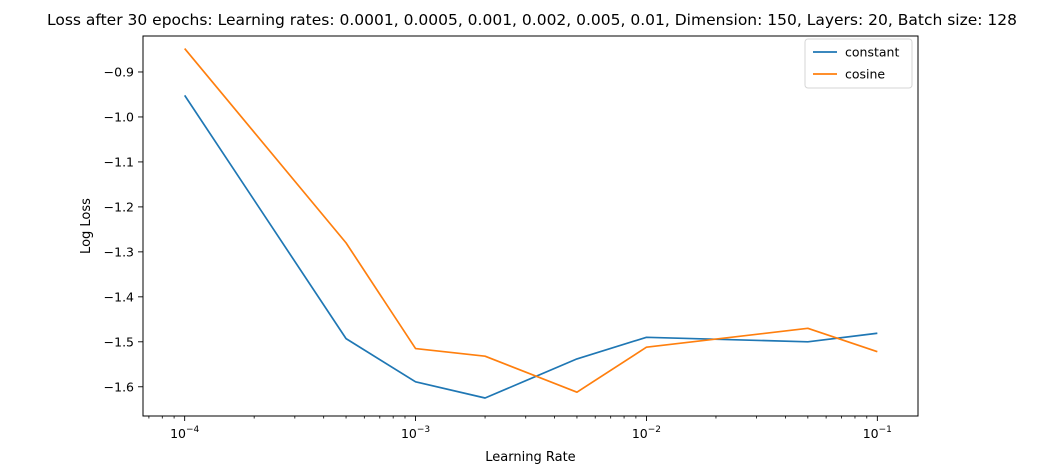 This screenshot has height=475, width=1059. Describe the element at coordinates (520, 428) in the screenshot. I see `x-axis: 10⁻⁴ 10⁻³ 10⁻² 10⁻¹` at that location.